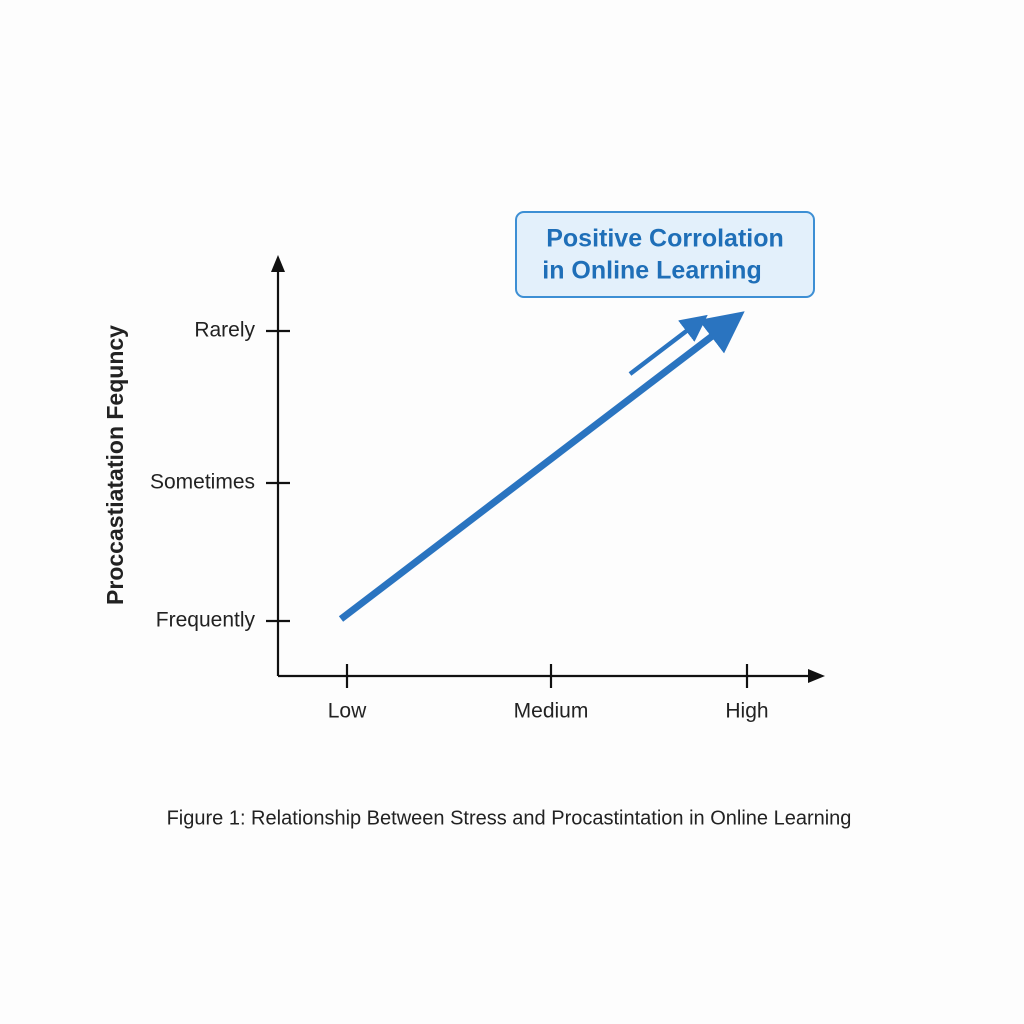 The width and height of the screenshot is (1024, 1024). I want to click on y-axis-label: Proccastiatation Fequncy, so click(115, 465).